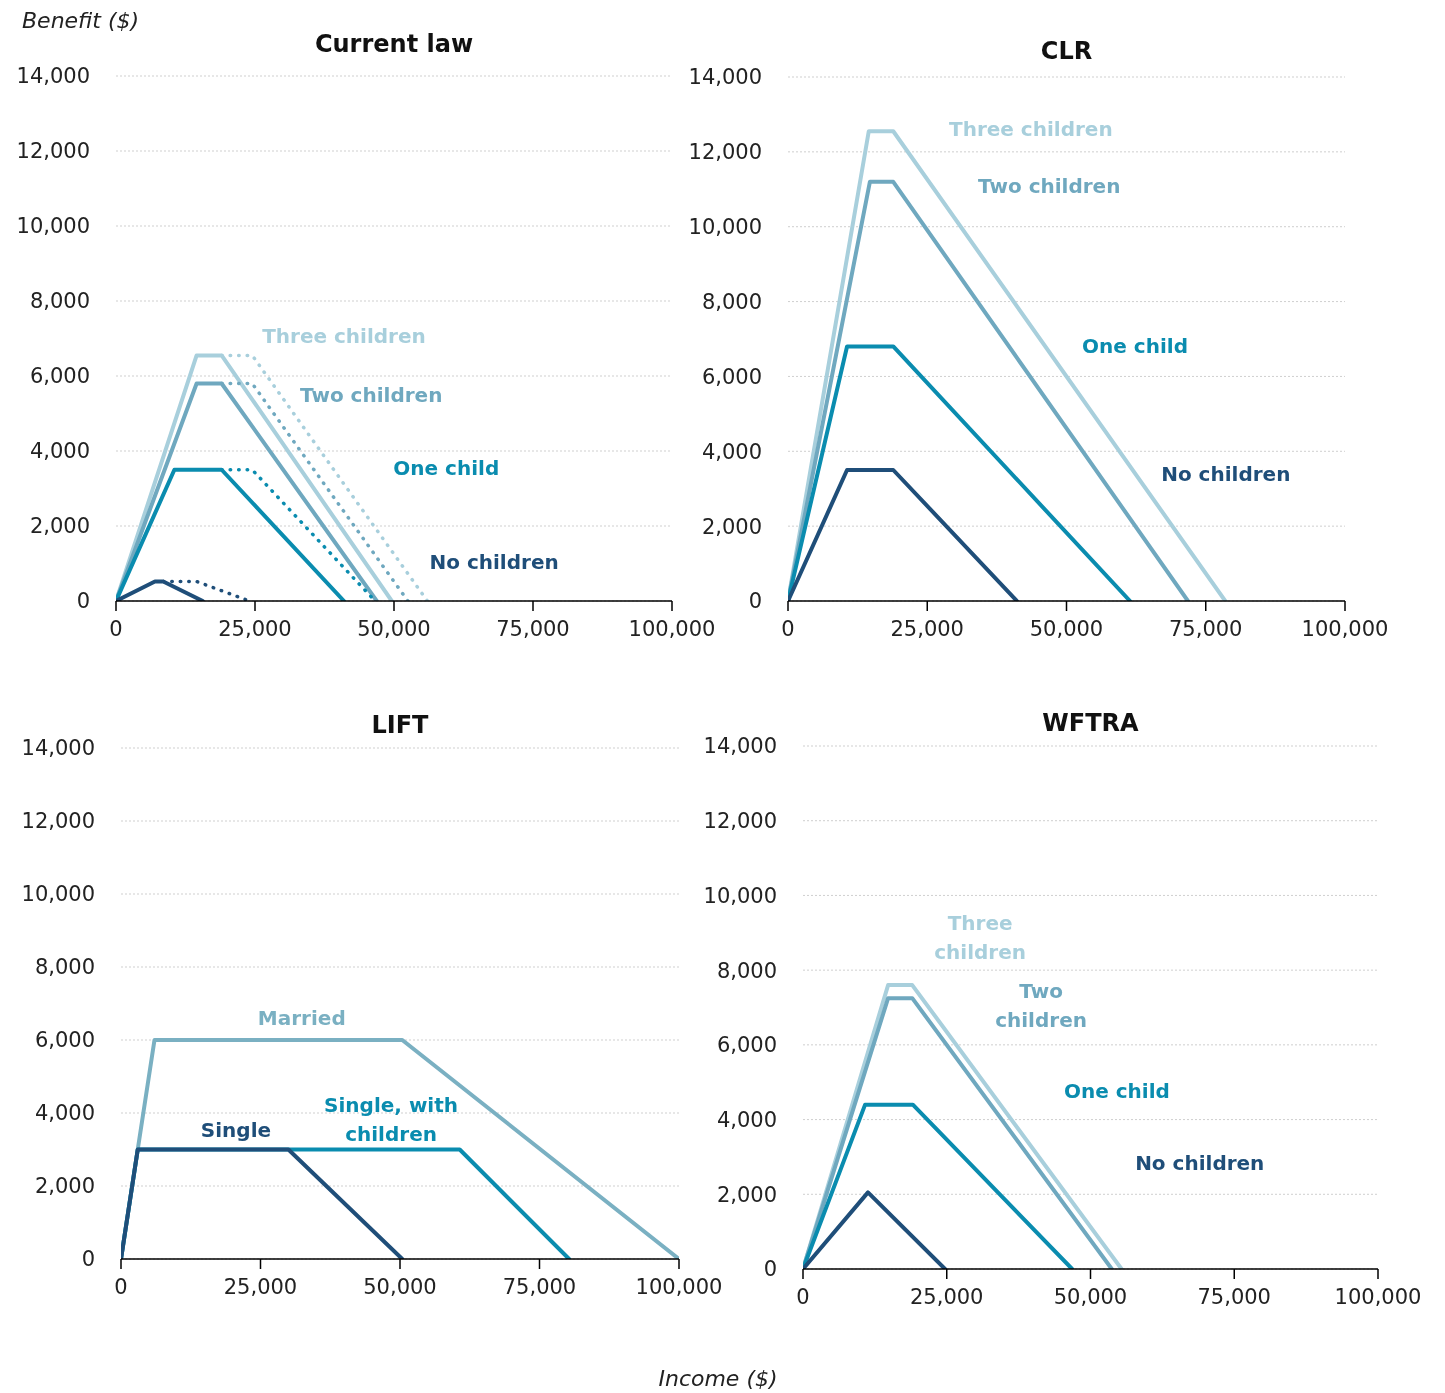 The image size is (1445, 1393). I want to click on series-label: Single, with children, so click(391, 1120).